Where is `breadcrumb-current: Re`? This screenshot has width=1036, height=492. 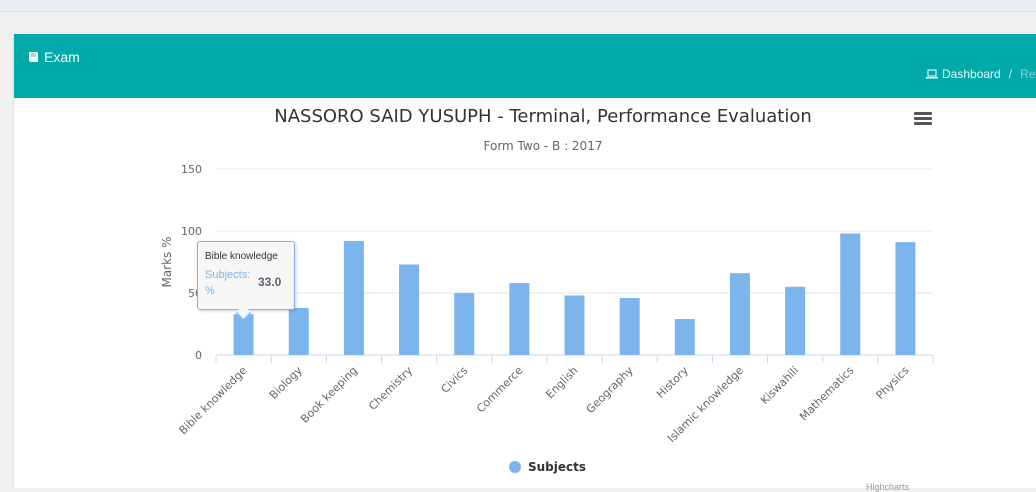
breadcrumb-current: Re is located at coordinates (1028, 74).